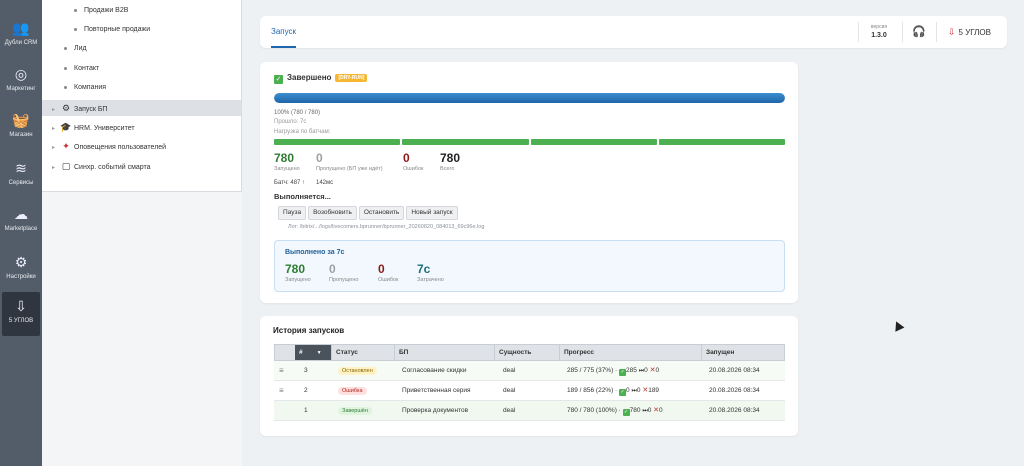 This screenshot has height=466, width=1024. Describe the element at coordinates (93, 127) in the screenshot. I see `tree-item-hrm-university: ▸ 🎓 HRM. Университет` at that location.